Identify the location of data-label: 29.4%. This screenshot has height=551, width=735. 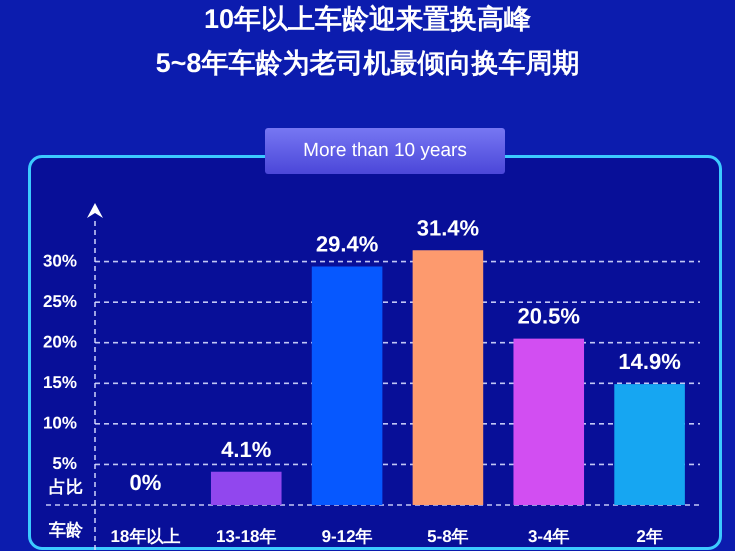
(347, 244).